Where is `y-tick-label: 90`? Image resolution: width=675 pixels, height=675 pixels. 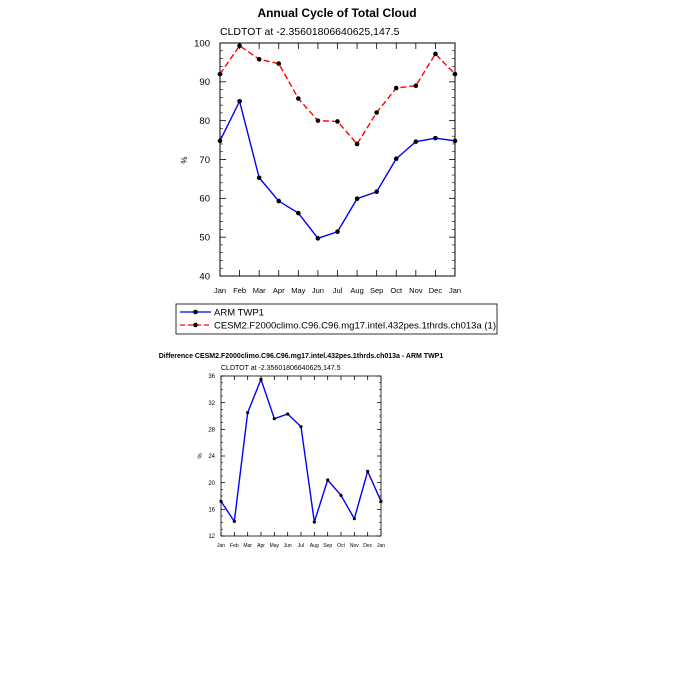
y-tick-label: 90 is located at coordinates (204, 82).